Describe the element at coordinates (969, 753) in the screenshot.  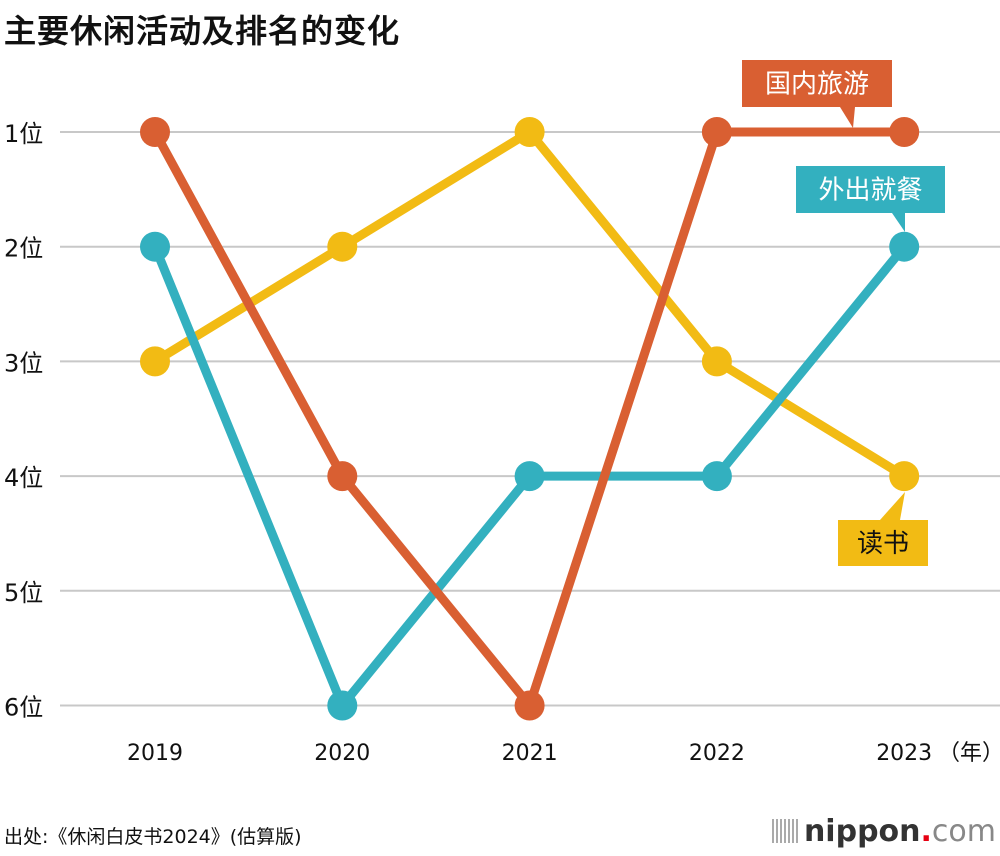
I see `x-axis-unit: （年）` at that location.